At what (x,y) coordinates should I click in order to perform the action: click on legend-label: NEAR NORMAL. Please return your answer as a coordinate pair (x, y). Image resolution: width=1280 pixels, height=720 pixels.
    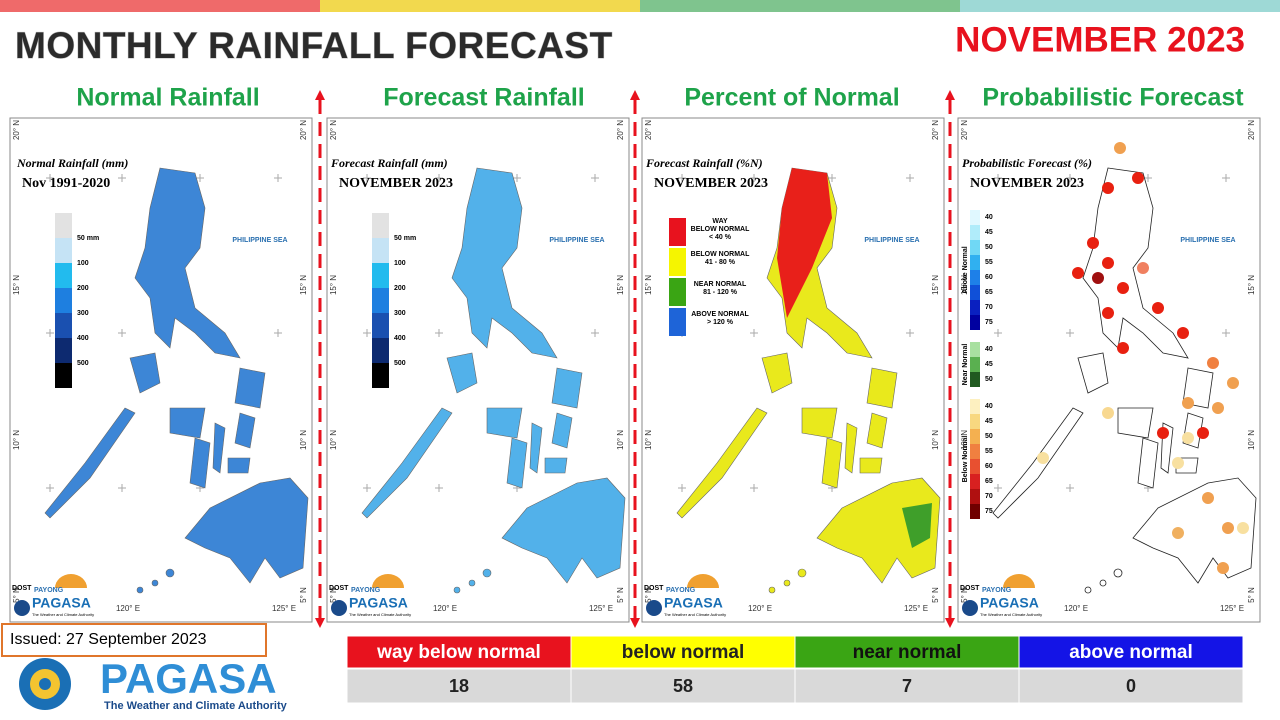
    Looking at the image, I should click on (720, 284).